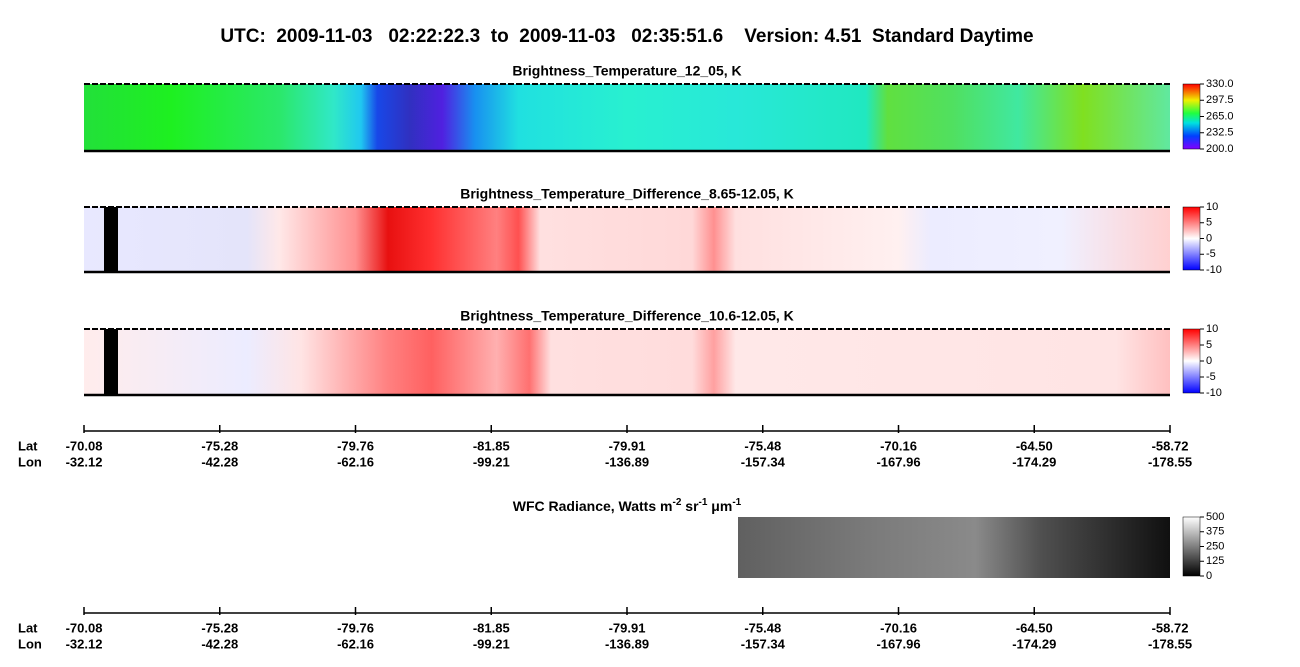  Describe the element at coordinates (1220, 133) in the screenshot. I see `colorbar-label: 232.5` at that location.